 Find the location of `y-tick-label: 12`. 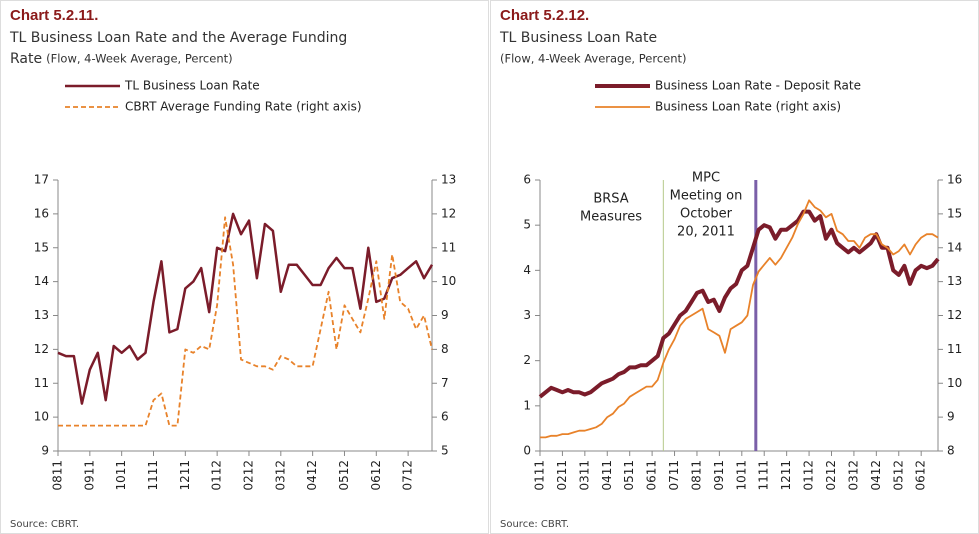

y-tick-label: 12 is located at coordinates (41, 349).